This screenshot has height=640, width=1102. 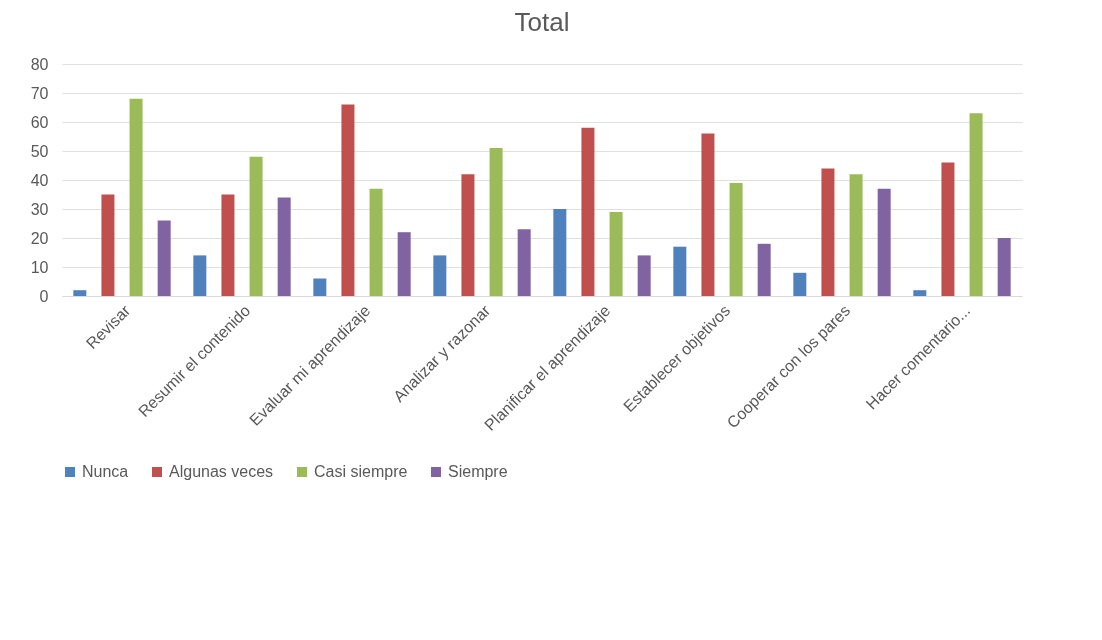 I want to click on y-tick-label: 60, so click(x=39, y=122).